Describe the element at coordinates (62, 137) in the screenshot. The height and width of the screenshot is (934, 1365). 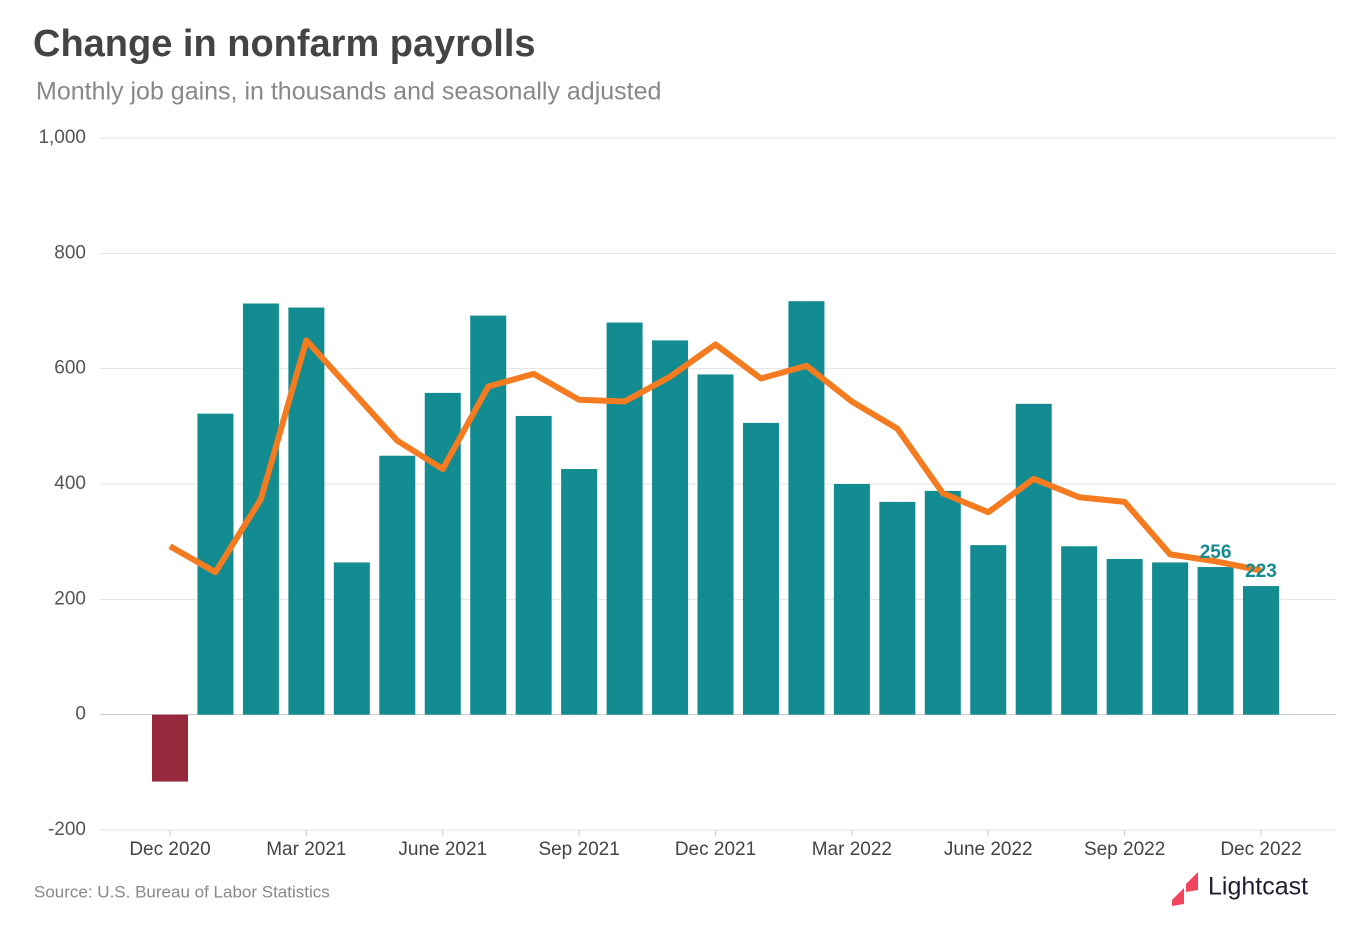
I see `y-tick-label: 1,000` at that location.